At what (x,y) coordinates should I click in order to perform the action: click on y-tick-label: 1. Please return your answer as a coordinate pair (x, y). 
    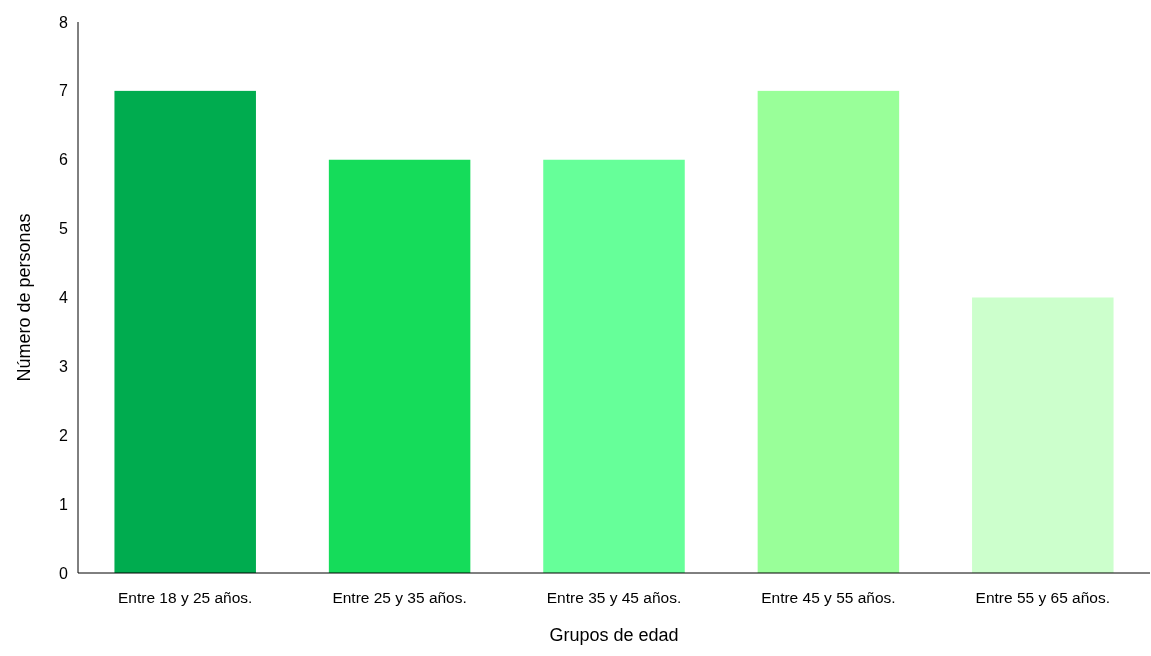
    Looking at the image, I should click on (64, 504).